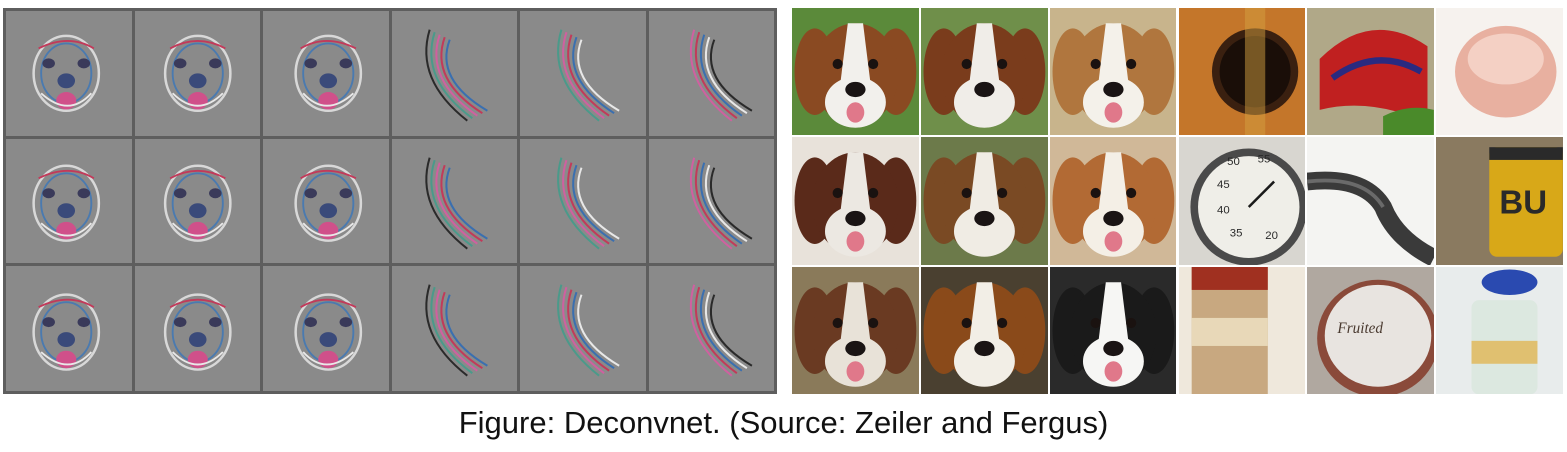 The image size is (1567, 452). Describe the element at coordinates (1499, 330) in the screenshot. I see `bottle-photo-tile` at that location.